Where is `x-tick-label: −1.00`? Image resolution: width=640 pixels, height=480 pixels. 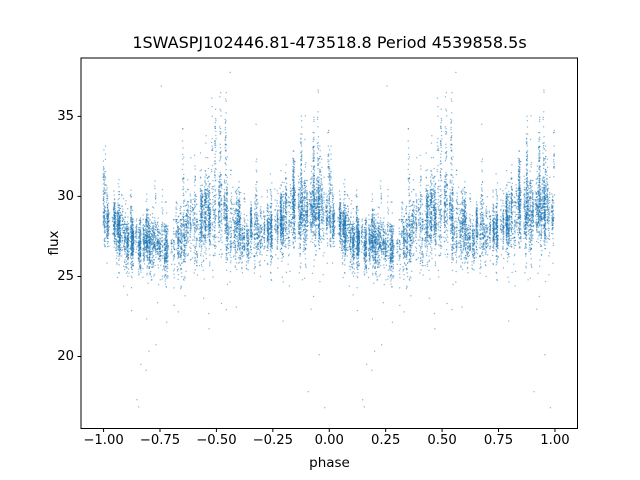 x-tick-label: −1.00 is located at coordinates (103, 440).